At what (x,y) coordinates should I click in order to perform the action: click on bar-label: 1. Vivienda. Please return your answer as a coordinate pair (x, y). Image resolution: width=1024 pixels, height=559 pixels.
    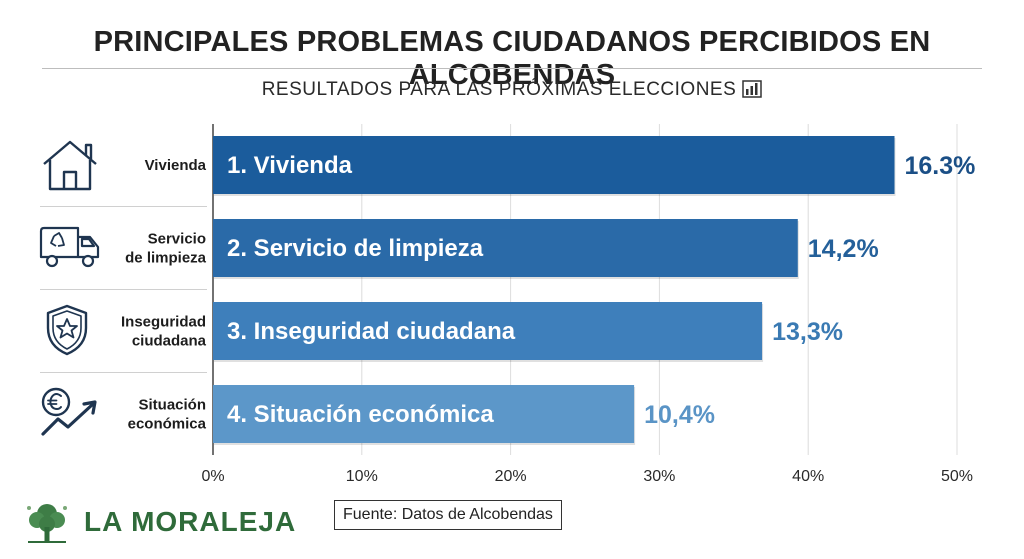
    Looking at the image, I should click on (290, 165).